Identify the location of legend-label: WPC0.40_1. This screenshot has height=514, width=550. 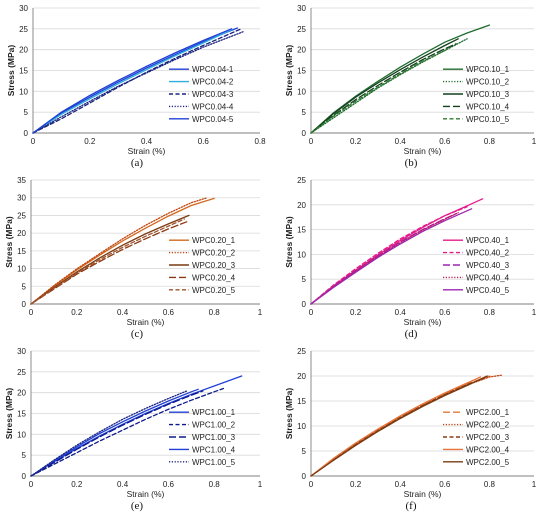
(488, 240).